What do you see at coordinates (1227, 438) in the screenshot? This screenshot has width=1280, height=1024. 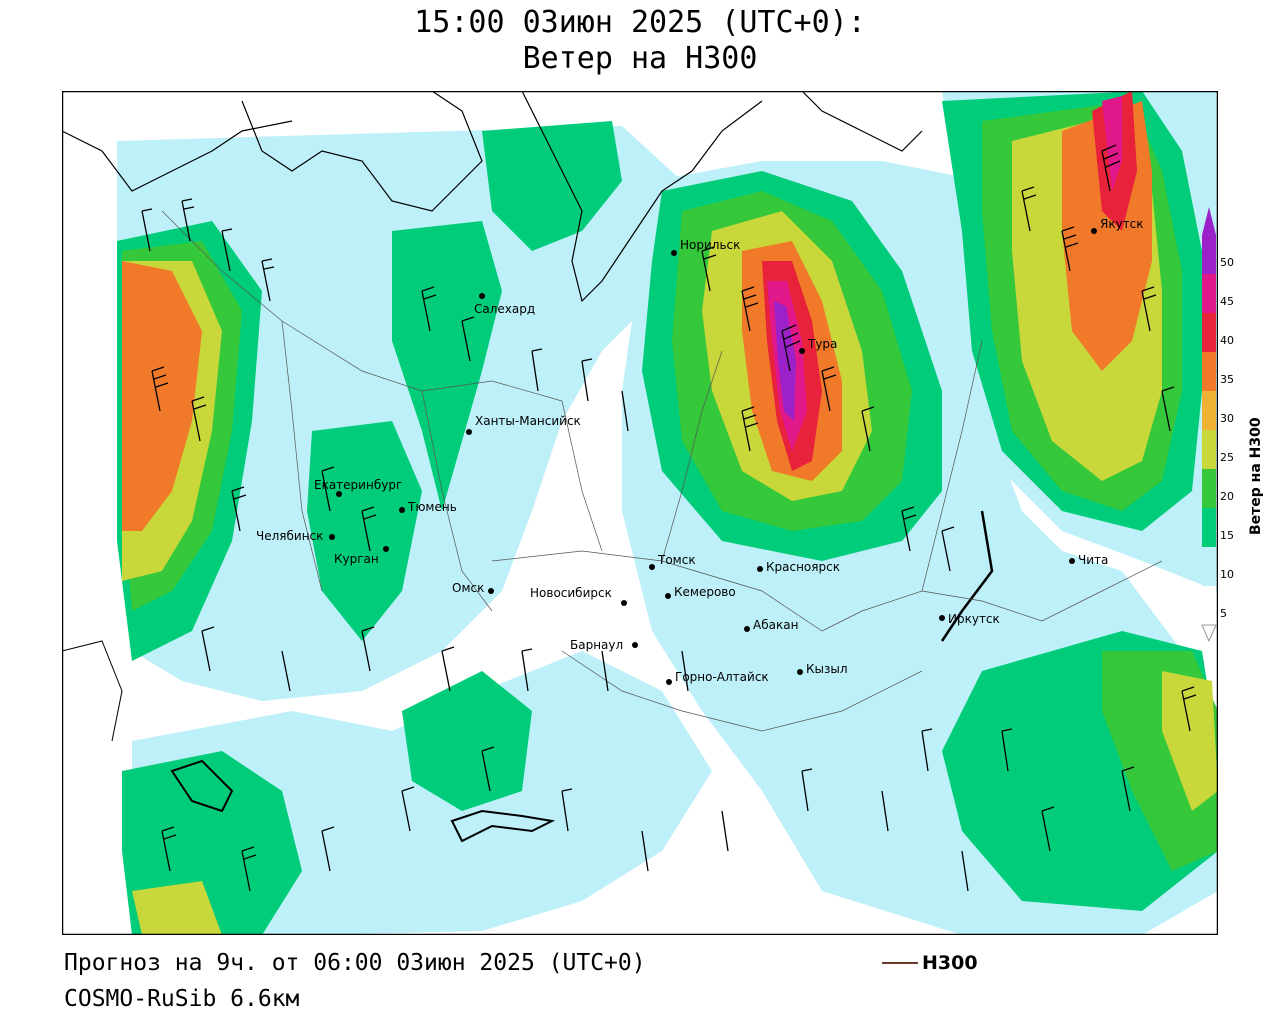 I see `colorbar-ticks: 5 10 15 20 25 30 35 40 45 50` at bounding box center [1227, 438].